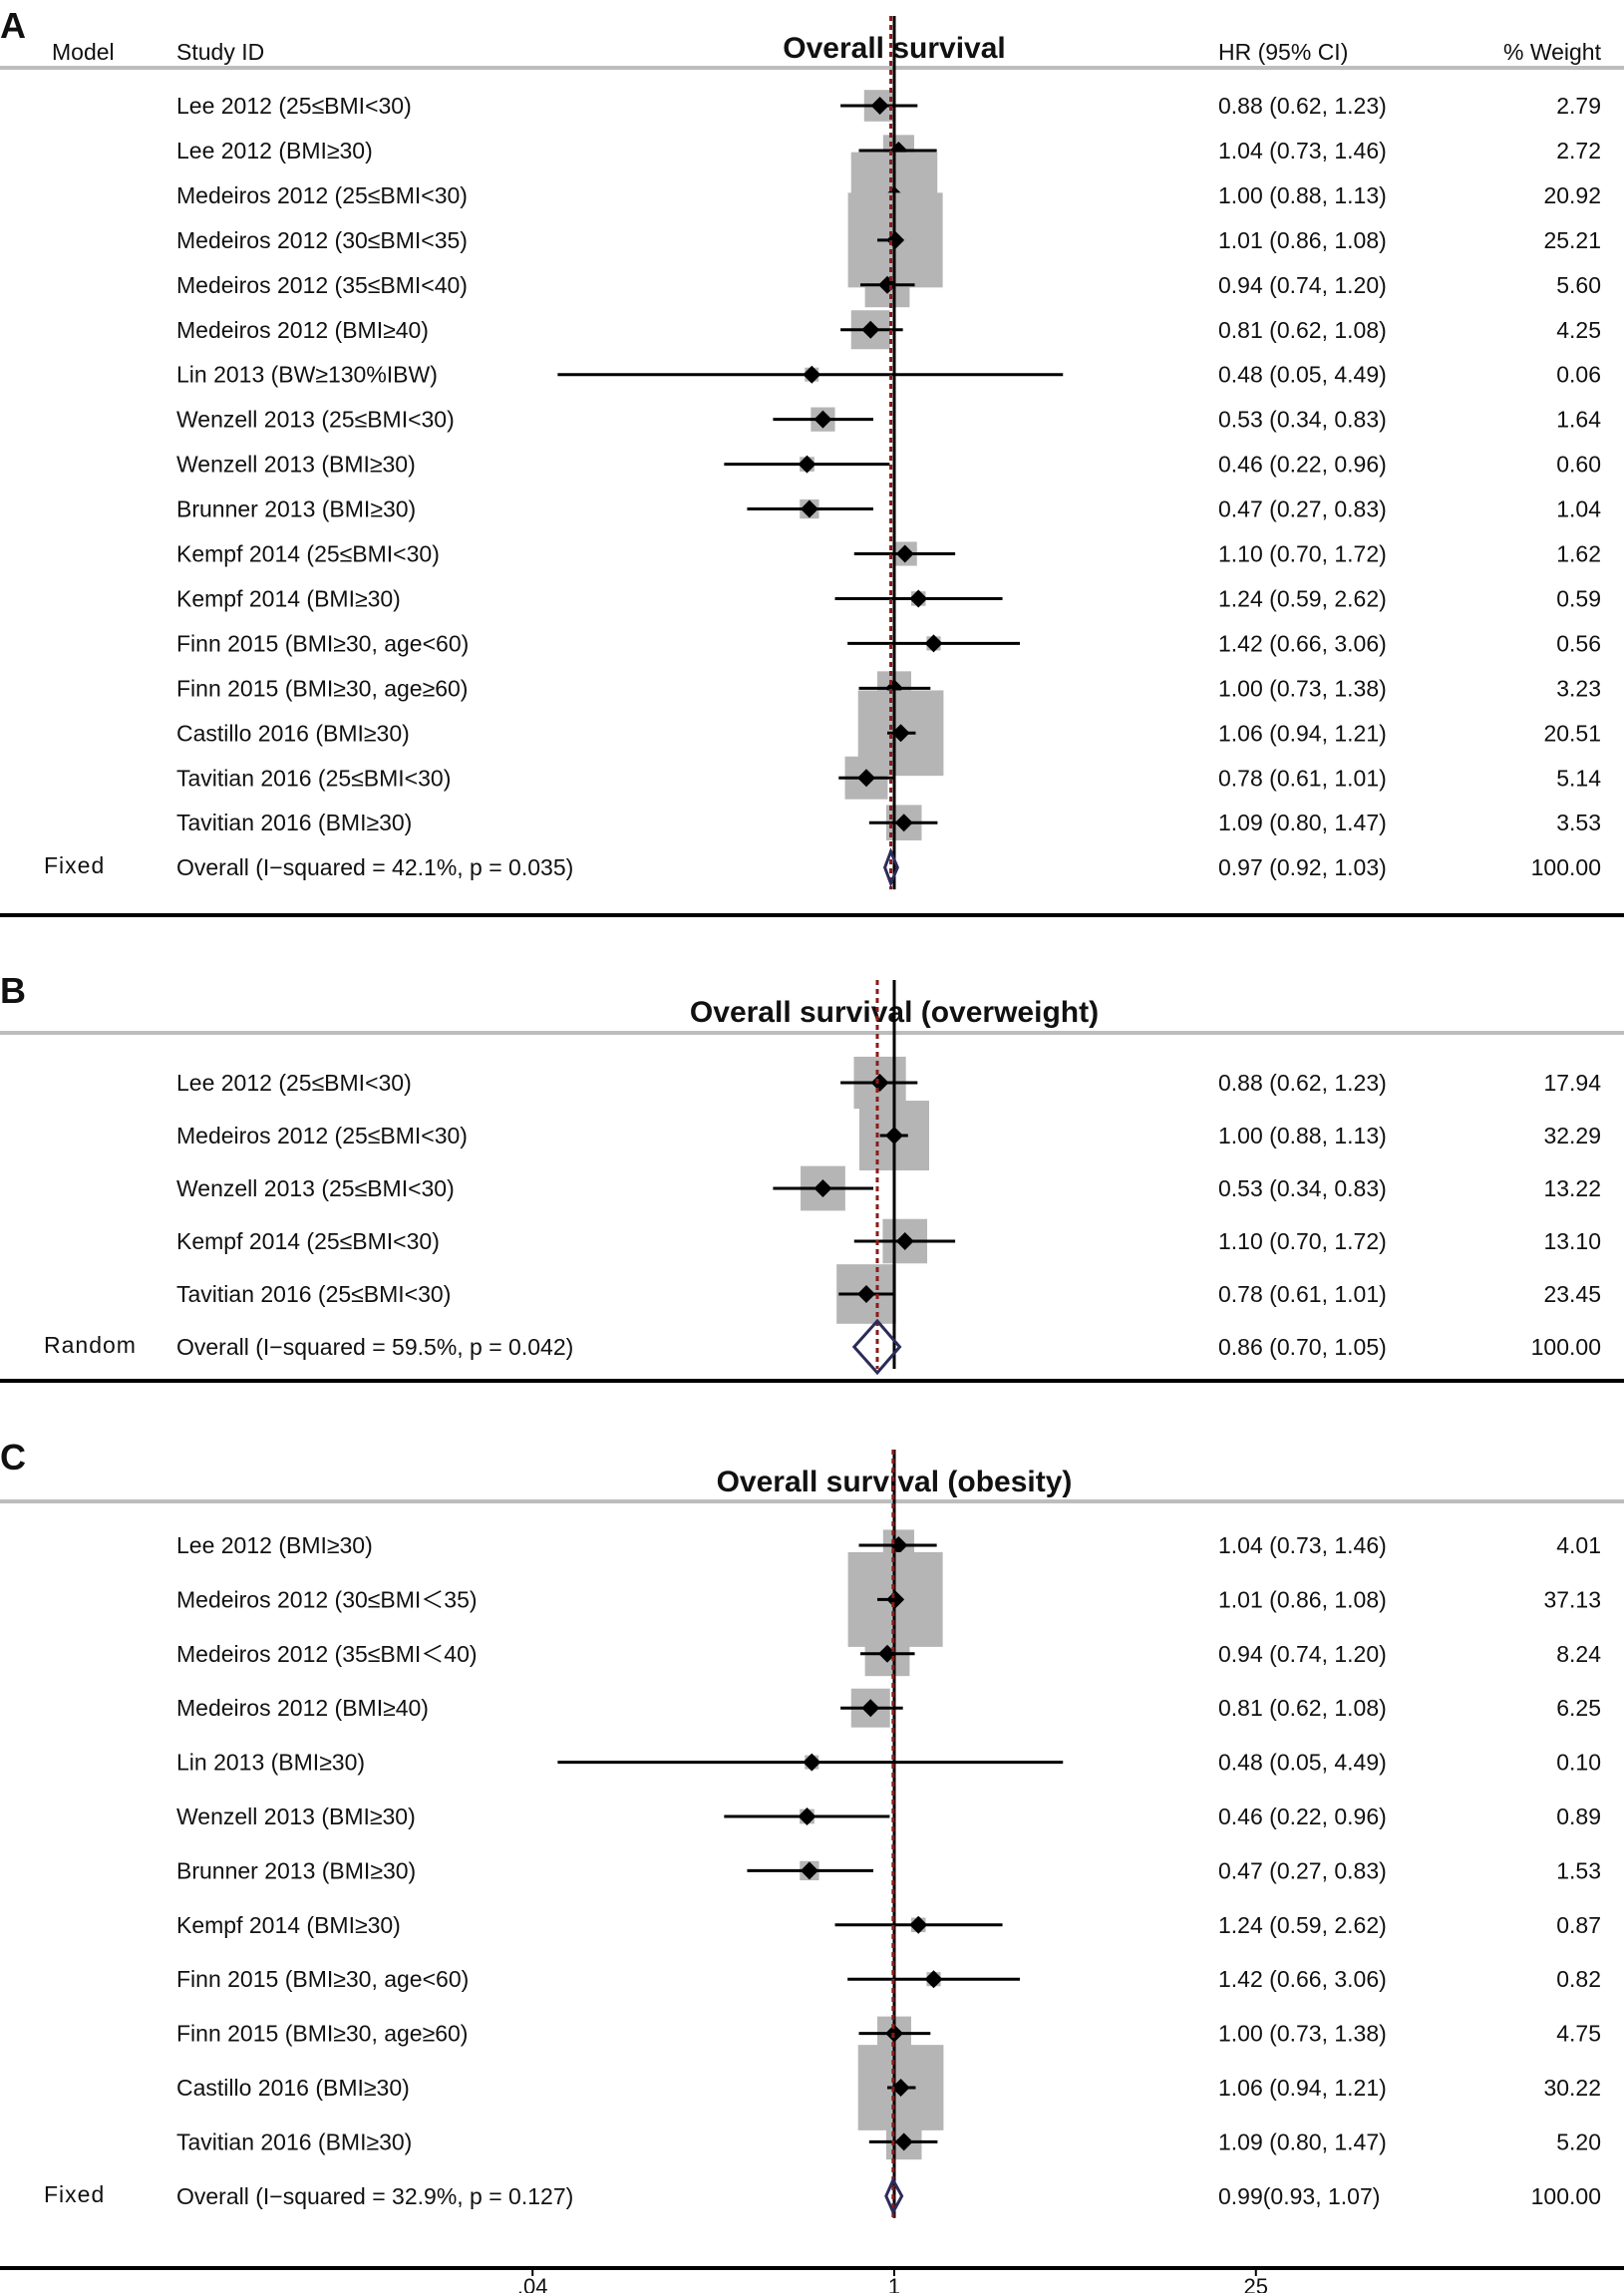  Describe the element at coordinates (1302, 1925) in the screenshot. I see `hr-ci-value: 1.24 (0.59, 2.62)` at that location.